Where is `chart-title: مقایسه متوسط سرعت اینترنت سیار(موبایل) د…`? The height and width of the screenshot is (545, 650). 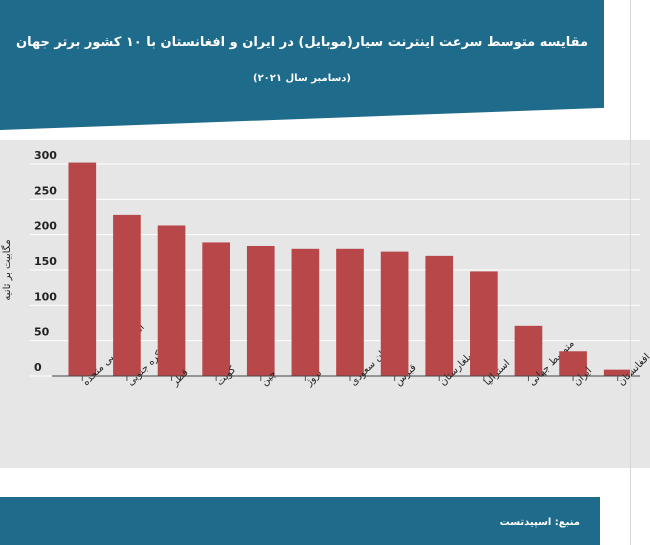
chart-title: مقایسه متوسط سرعت اینترنت سیار(موبایل) د… is located at coordinates (302, 42).